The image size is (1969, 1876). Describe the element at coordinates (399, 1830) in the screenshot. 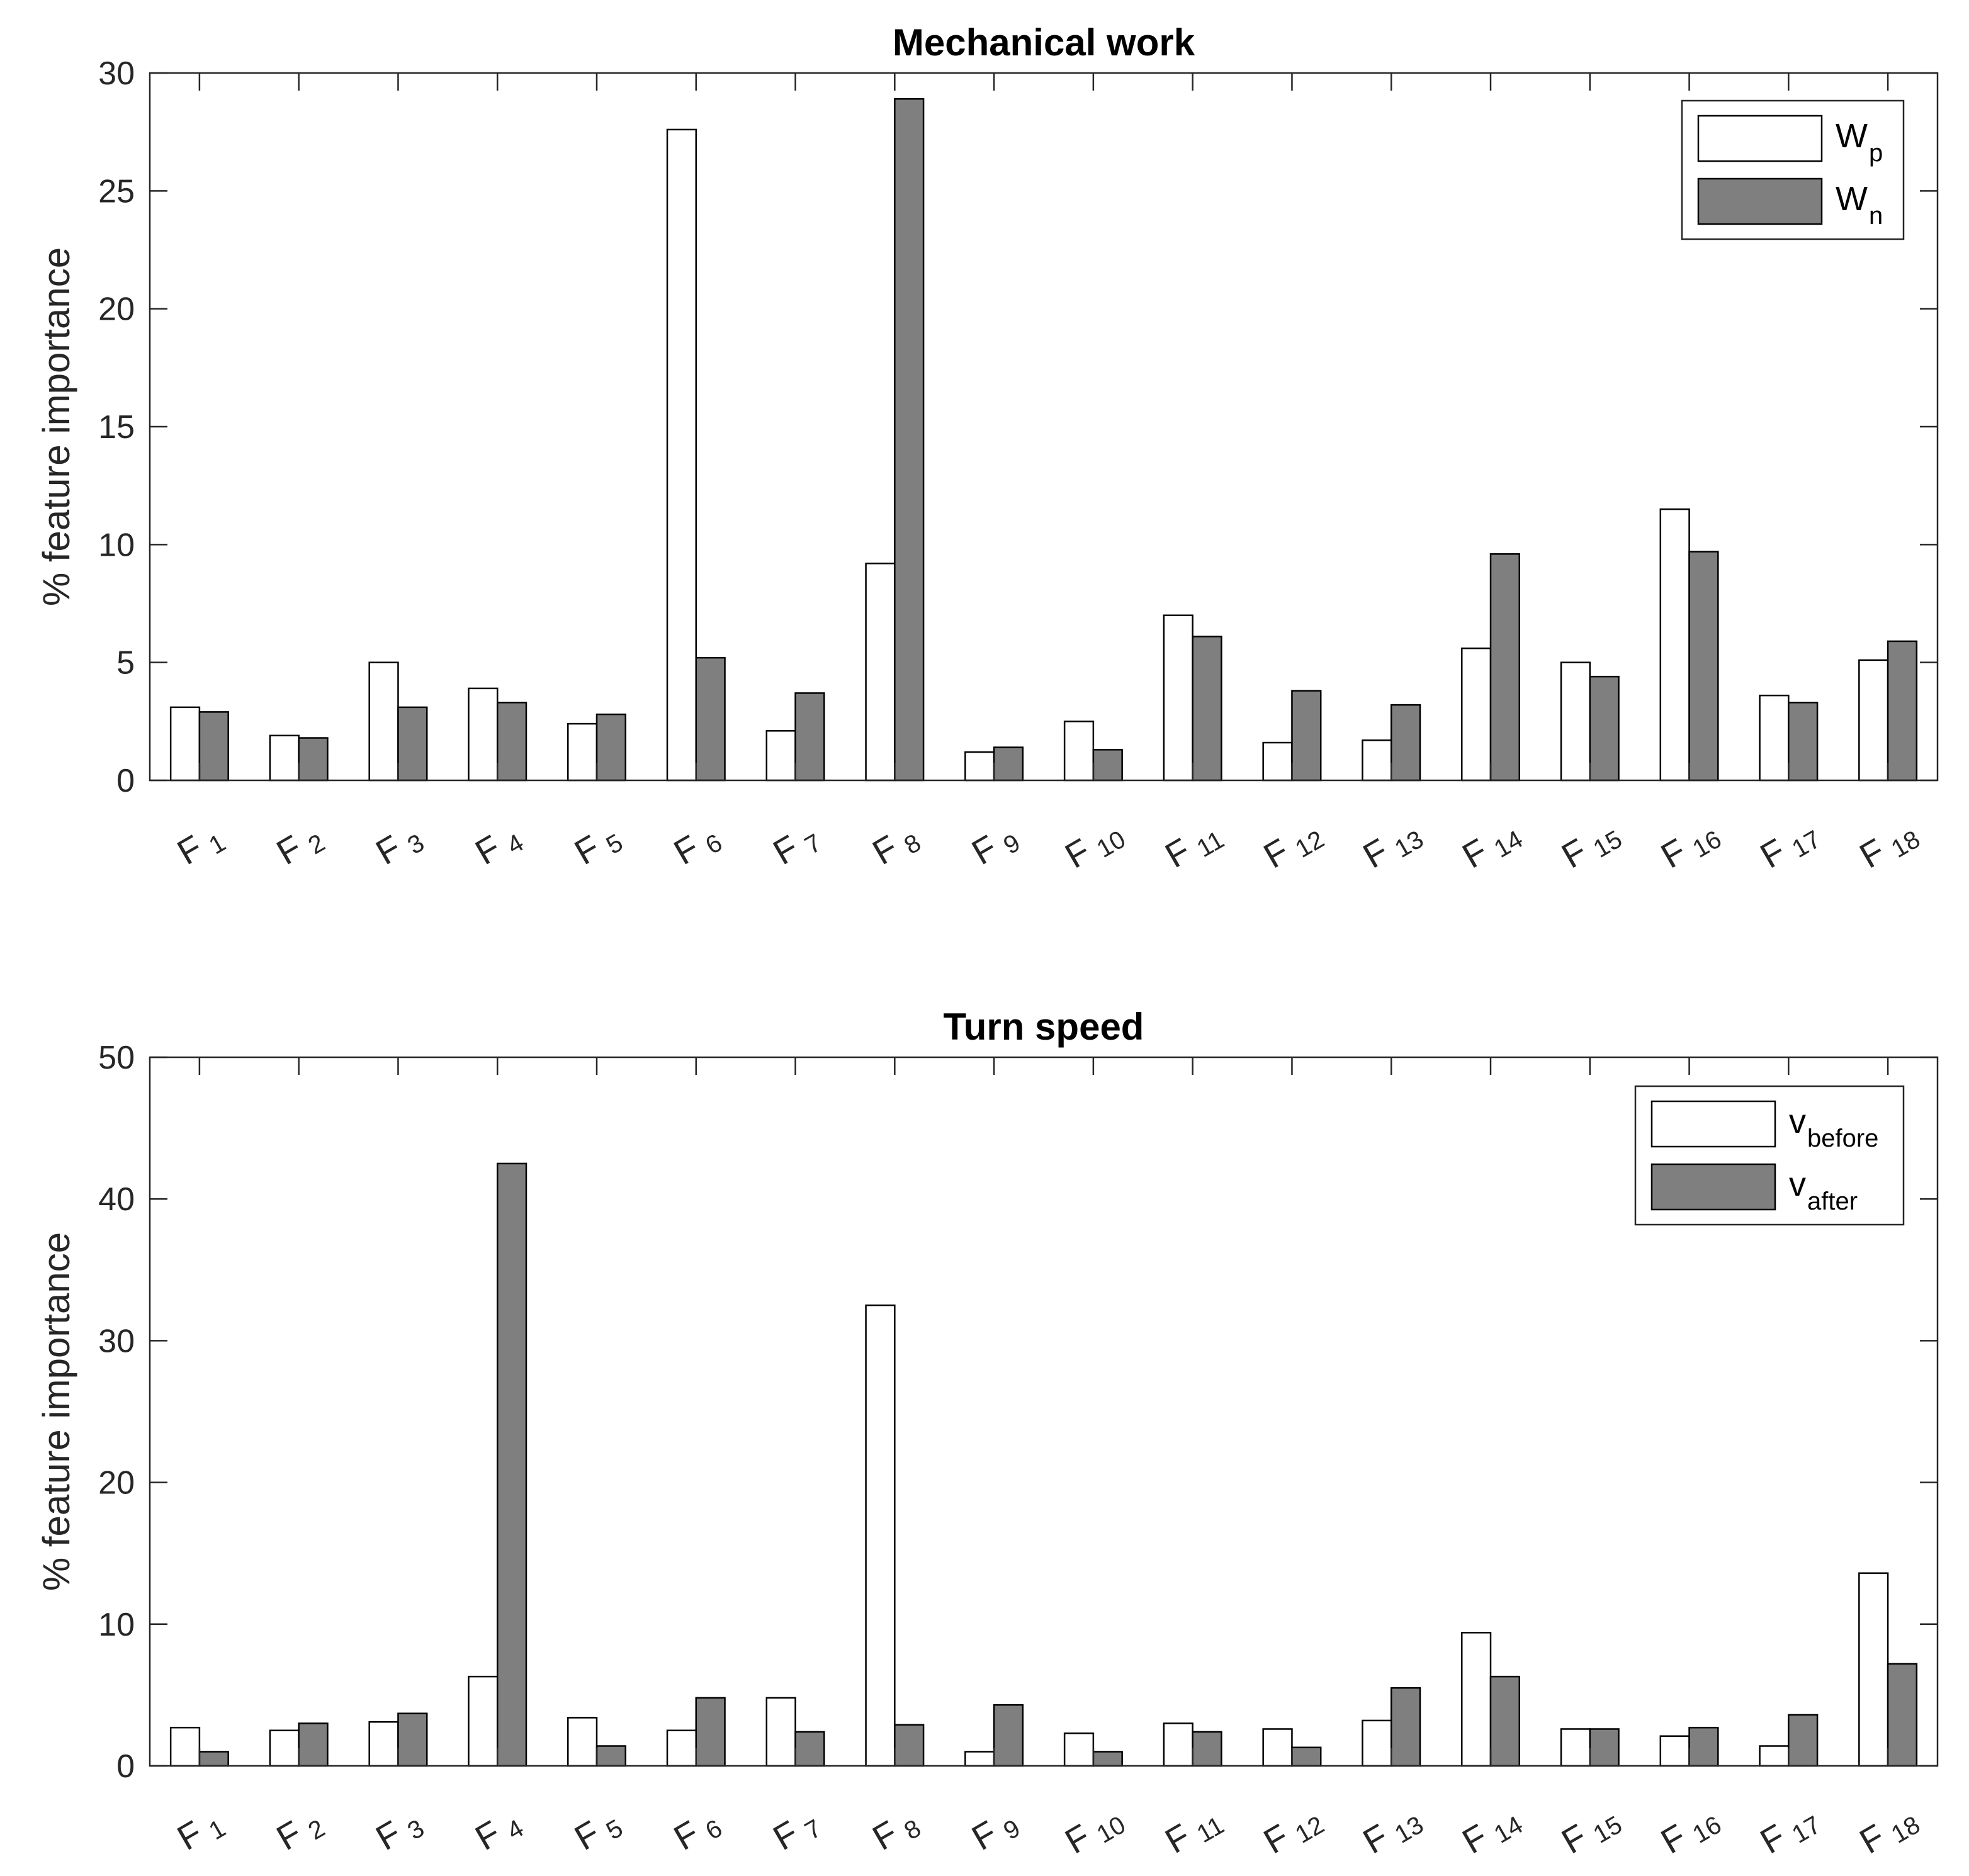

I see `x-tick-label: F3` at that location.